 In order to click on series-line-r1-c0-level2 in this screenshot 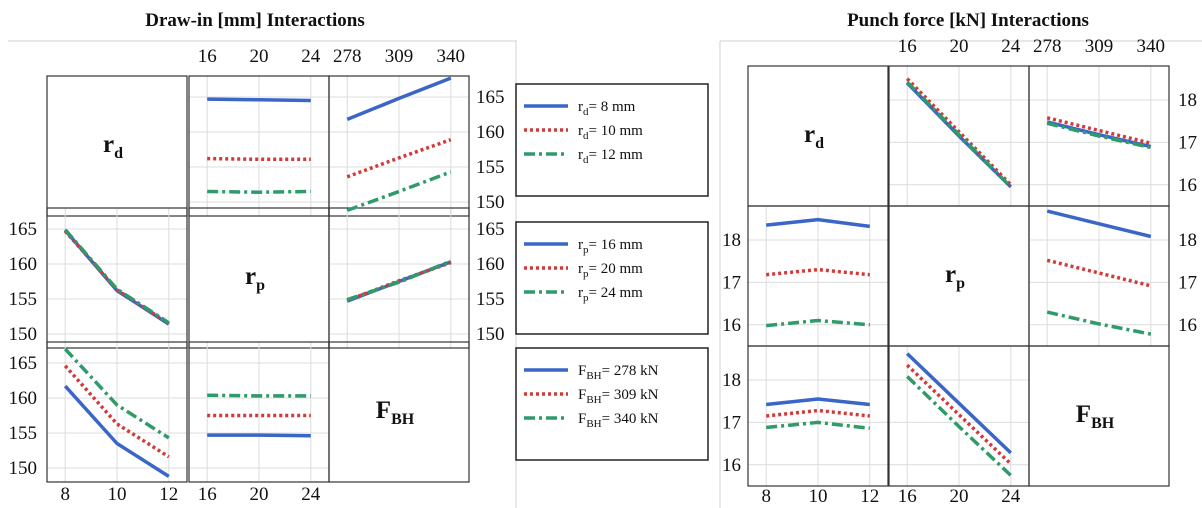, I will do `click(818, 323)`.